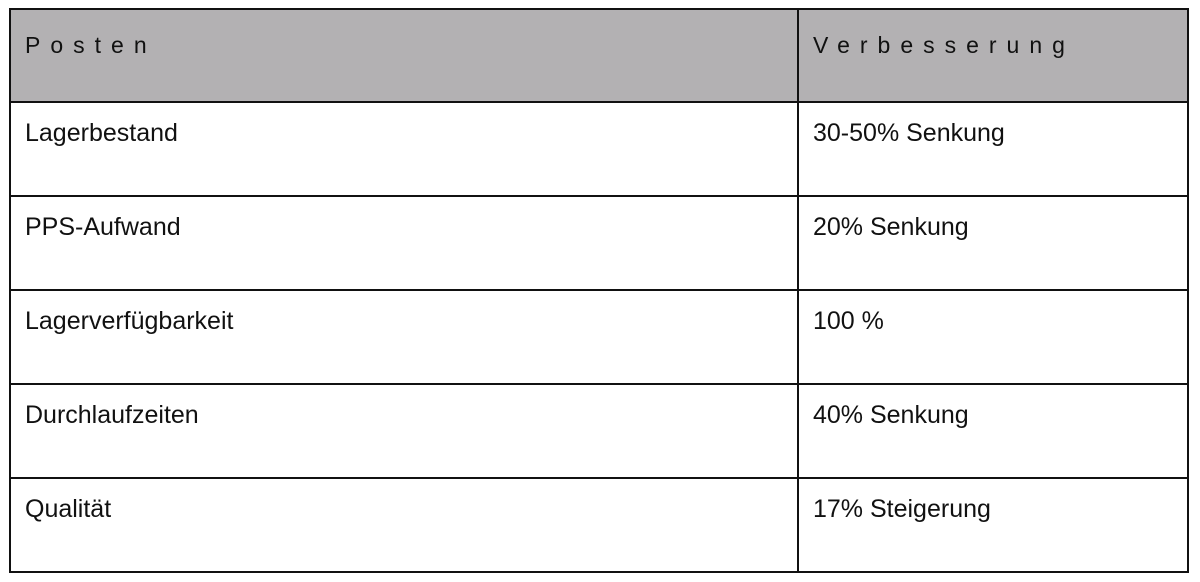  What do you see at coordinates (404, 337) in the screenshot?
I see `cell-posten: Lagerverfügbarkeit` at bounding box center [404, 337].